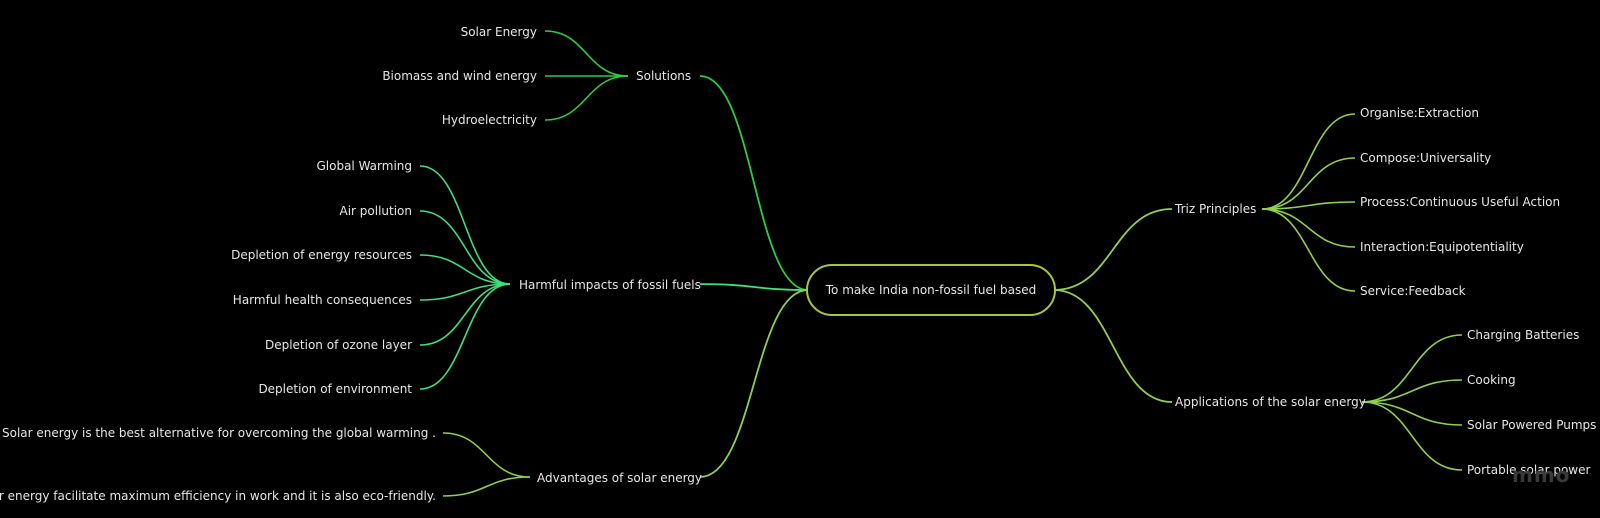 This screenshot has height=518, width=1600. I want to click on subtopic-label: Biomass and wind energy, so click(459, 76).